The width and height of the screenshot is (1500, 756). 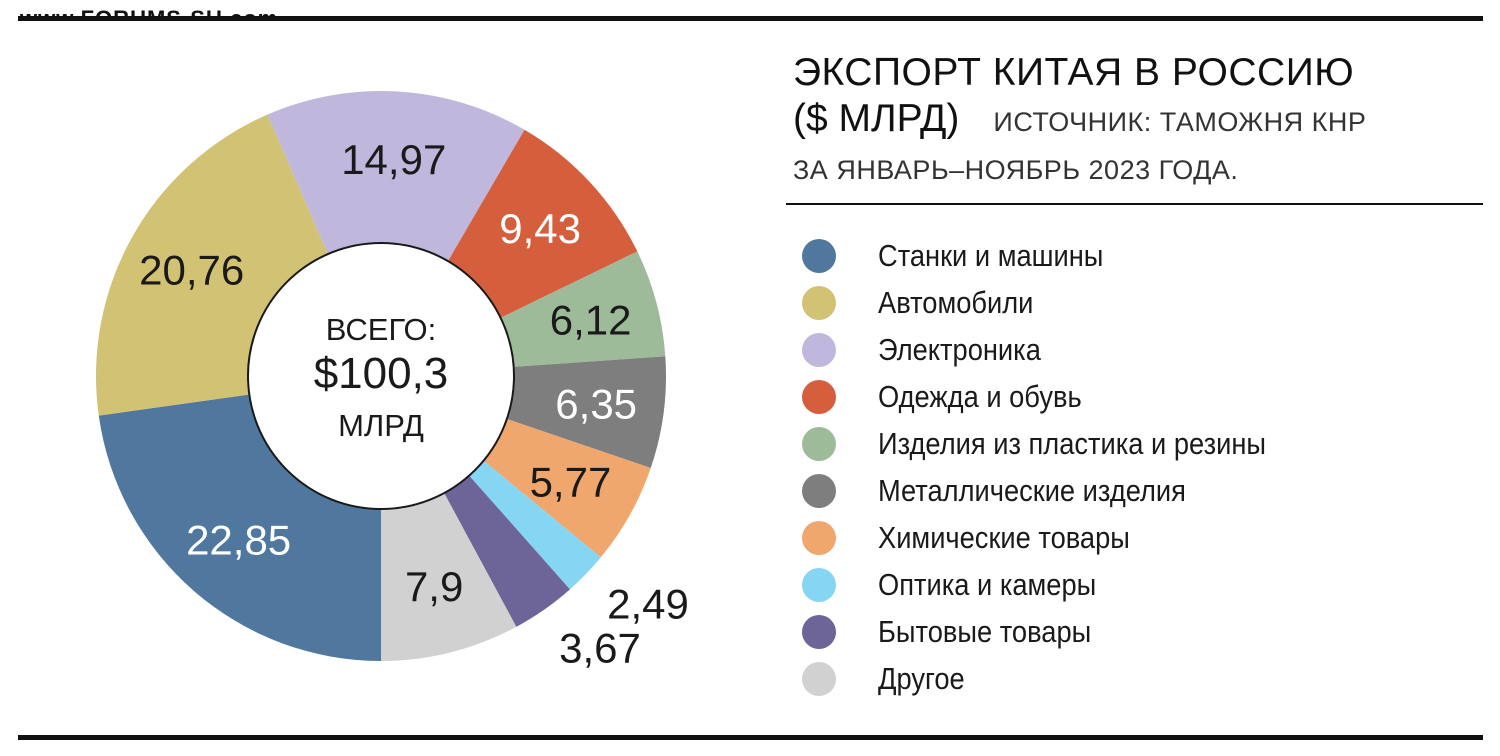 What do you see at coordinates (987, 584) in the screenshot?
I see `legend-label: Оптика и камеры` at bounding box center [987, 584].